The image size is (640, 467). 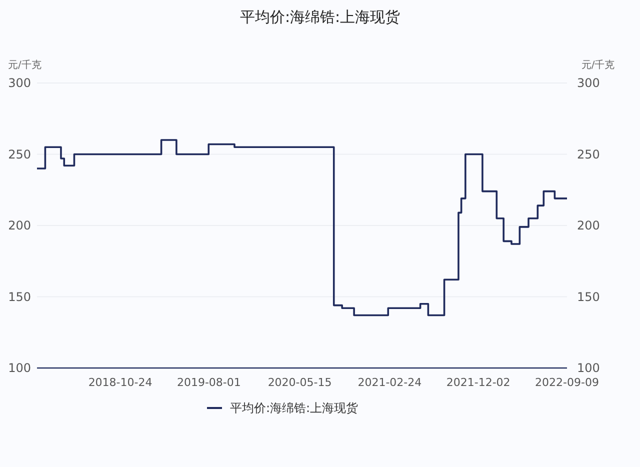 What do you see at coordinates (294, 408) in the screenshot?
I see `legend-label: 平均价:海绵锆:上海现货` at bounding box center [294, 408].